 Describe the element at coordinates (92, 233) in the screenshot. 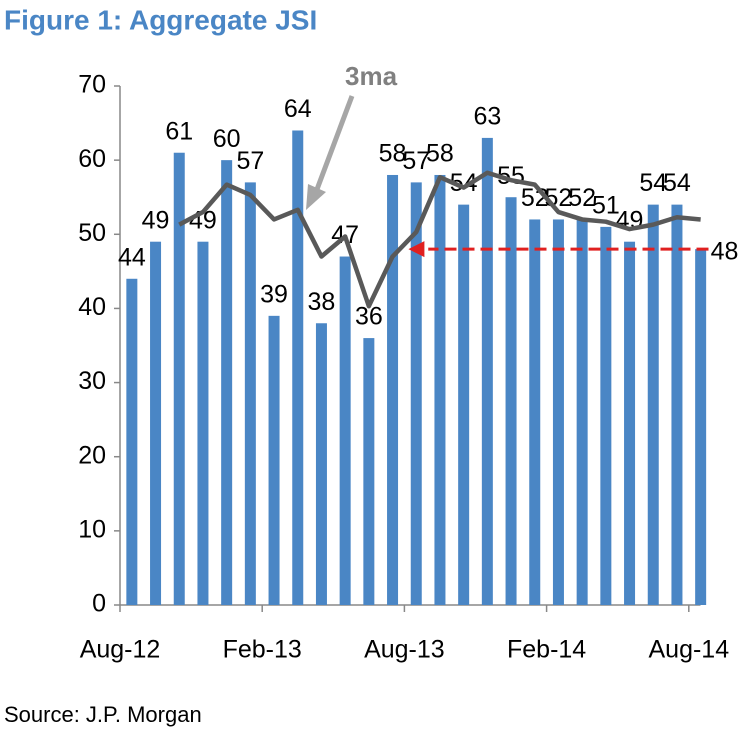

I see `y-tick-label: 50` at that location.